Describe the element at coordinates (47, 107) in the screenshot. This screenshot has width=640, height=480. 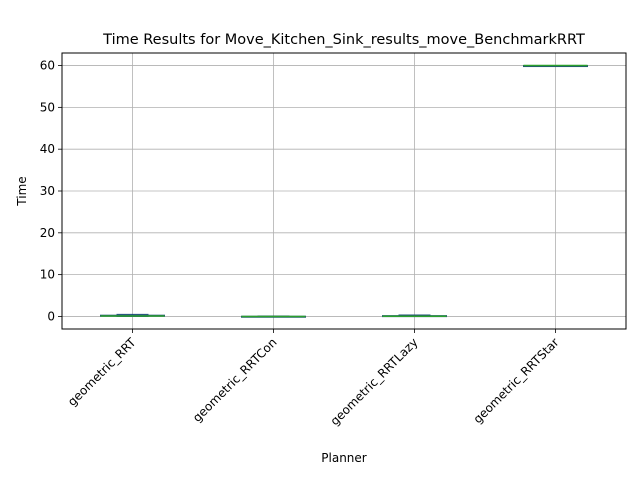
I see `y-tick-label: 50` at that location.